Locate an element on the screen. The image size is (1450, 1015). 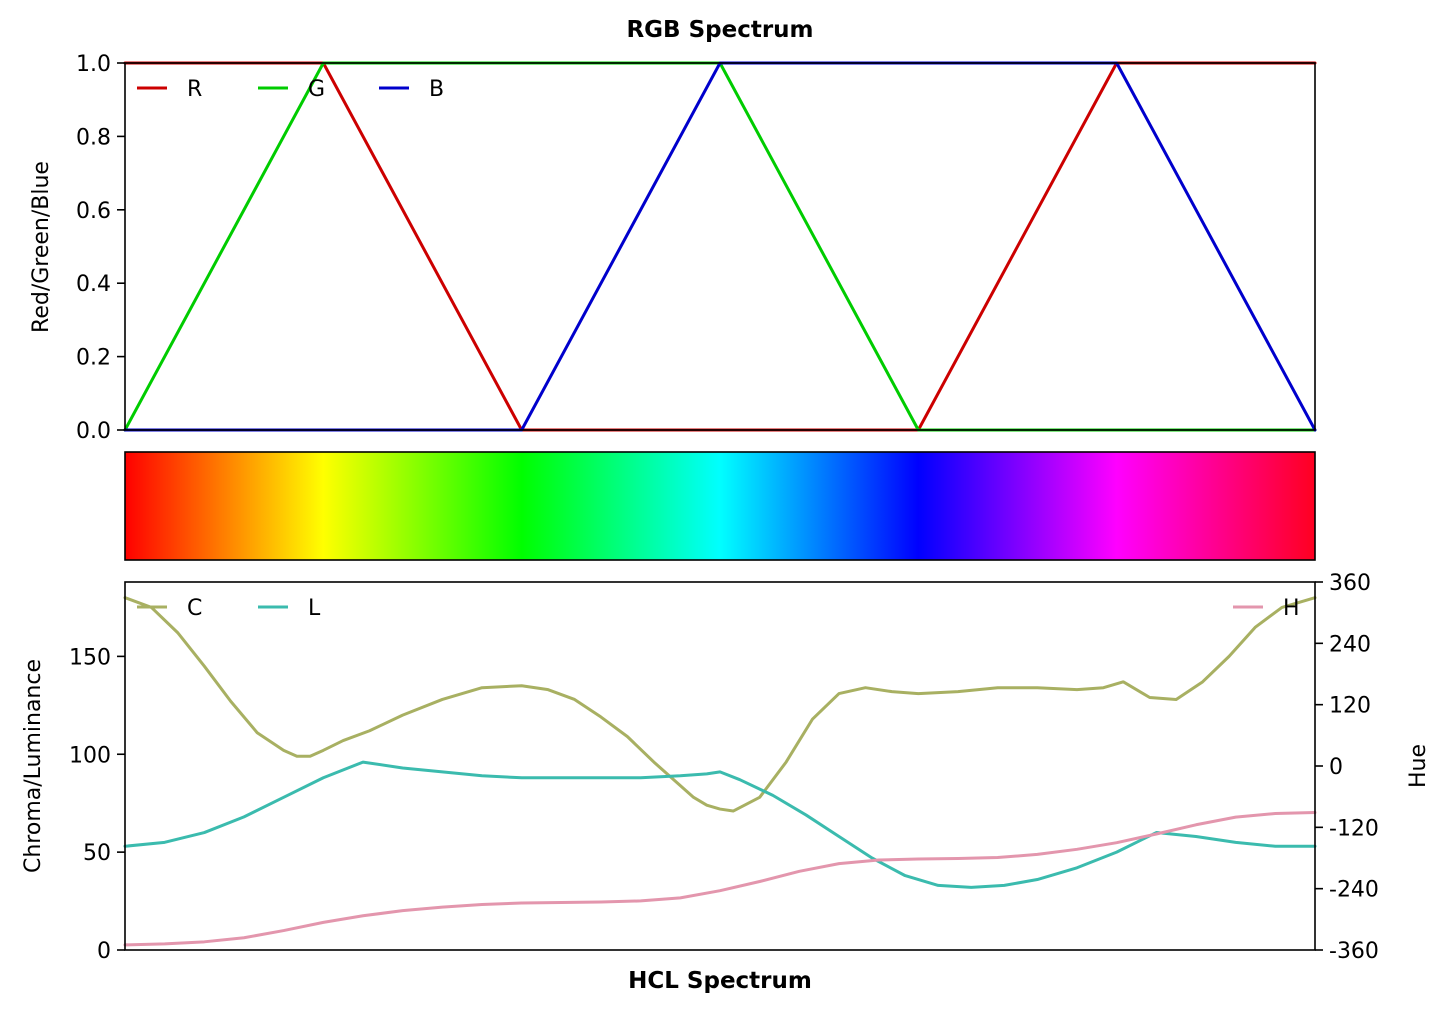
rgb-chart-title: RGB Spectrum is located at coordinates (719, 30).